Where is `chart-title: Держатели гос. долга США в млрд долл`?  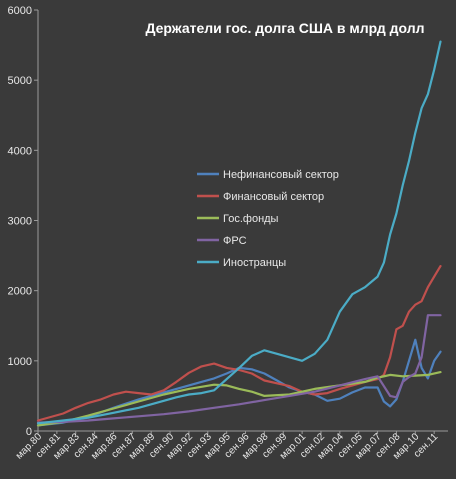
chart-title: Держатели гос. долга США в млрд долл is located at coordinates (284, 28).